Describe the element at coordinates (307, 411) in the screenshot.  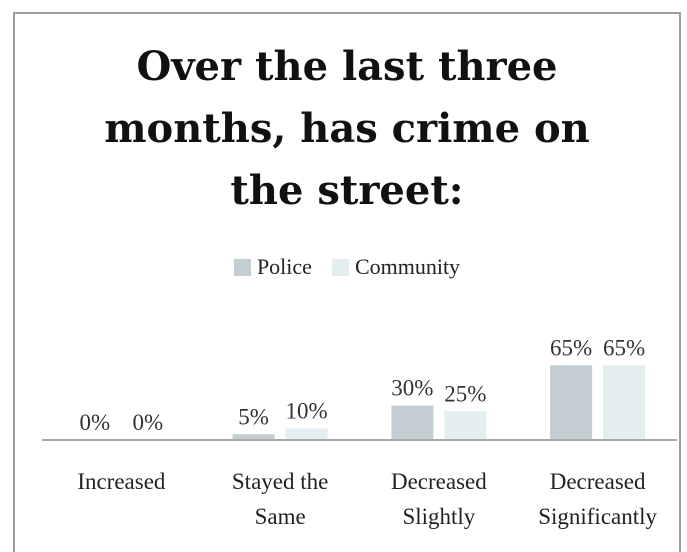
I see `data-label-community-1: 10%` at that location.